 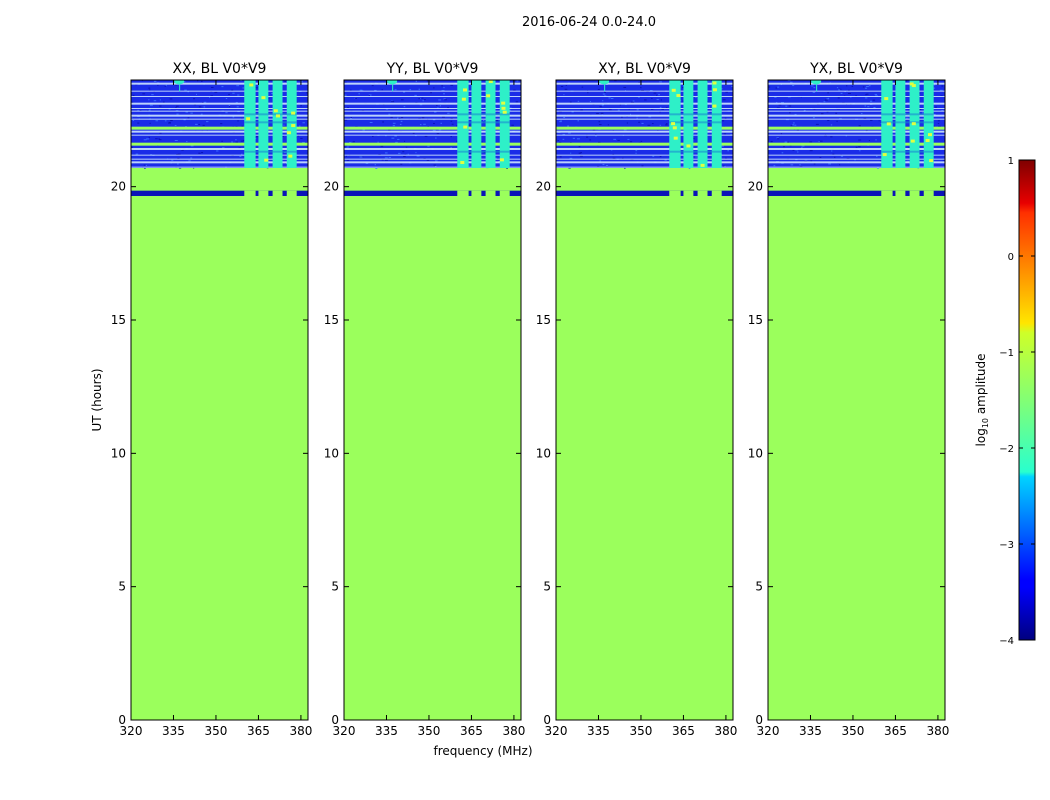 What do you see at coordinates (173, 731) in the screenshot?
I see `x-tick-label: 335` at bounding box center [173, 731].